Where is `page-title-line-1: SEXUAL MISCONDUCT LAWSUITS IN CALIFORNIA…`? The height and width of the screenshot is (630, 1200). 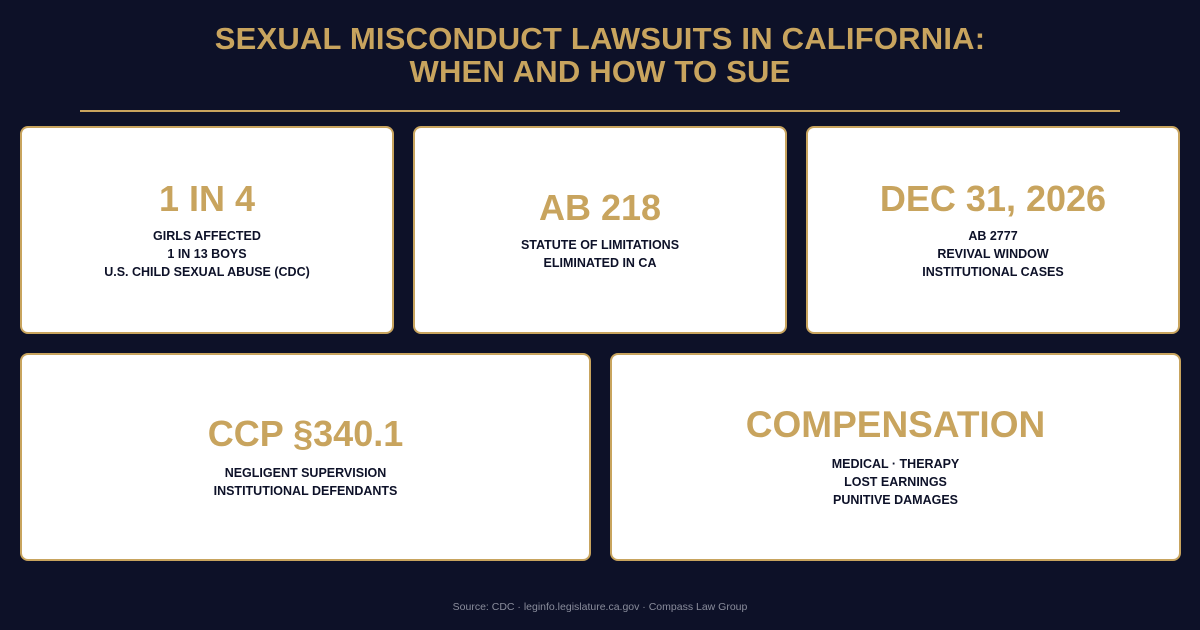 page-title-line-1: SEXUAL MISCONDUCT LAWSUITS IN CALIFORNIA… is located at coordinates (600, 38).